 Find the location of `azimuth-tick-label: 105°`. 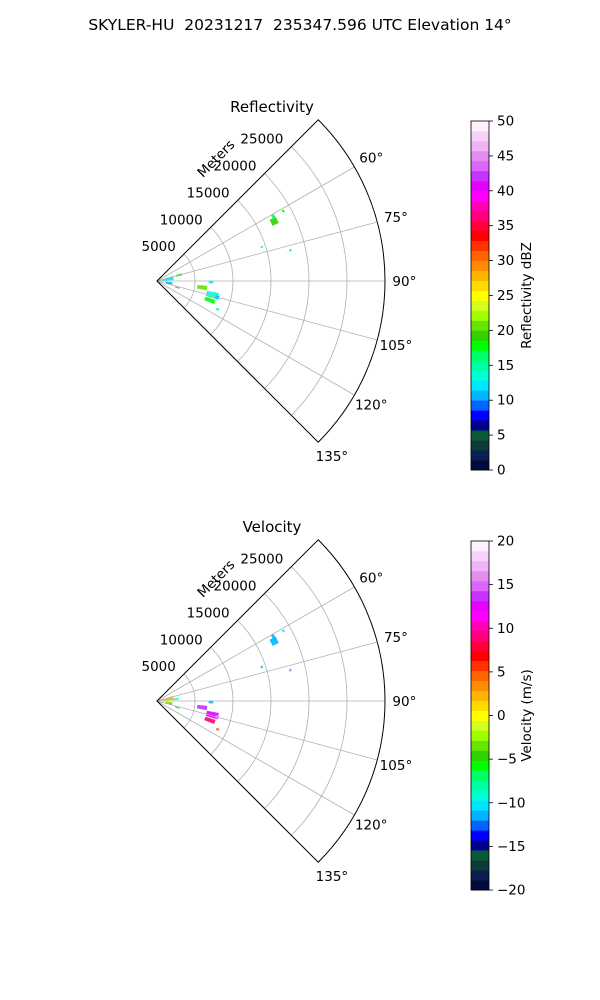

azimuth-tick-label: 105° is located at coordinates (396, 766).